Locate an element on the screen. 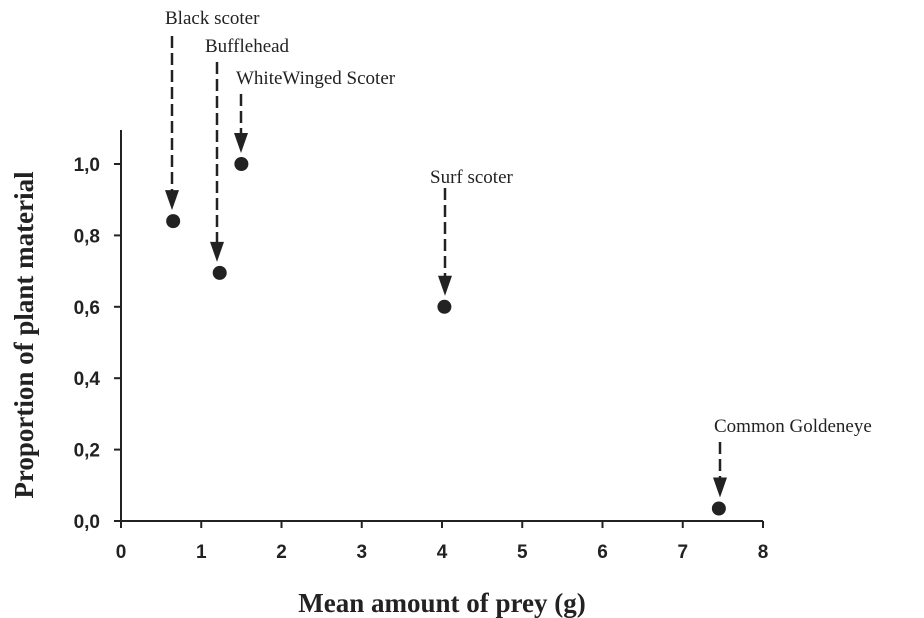  y-tick-label: 0,4 is located at coordinates (87, 379).